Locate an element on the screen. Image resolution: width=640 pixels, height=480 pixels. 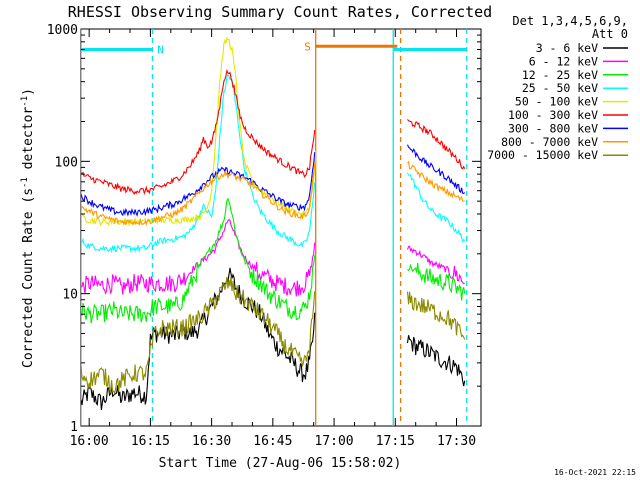
y-axis-label-end: ) is located at coordinates (28, 92).